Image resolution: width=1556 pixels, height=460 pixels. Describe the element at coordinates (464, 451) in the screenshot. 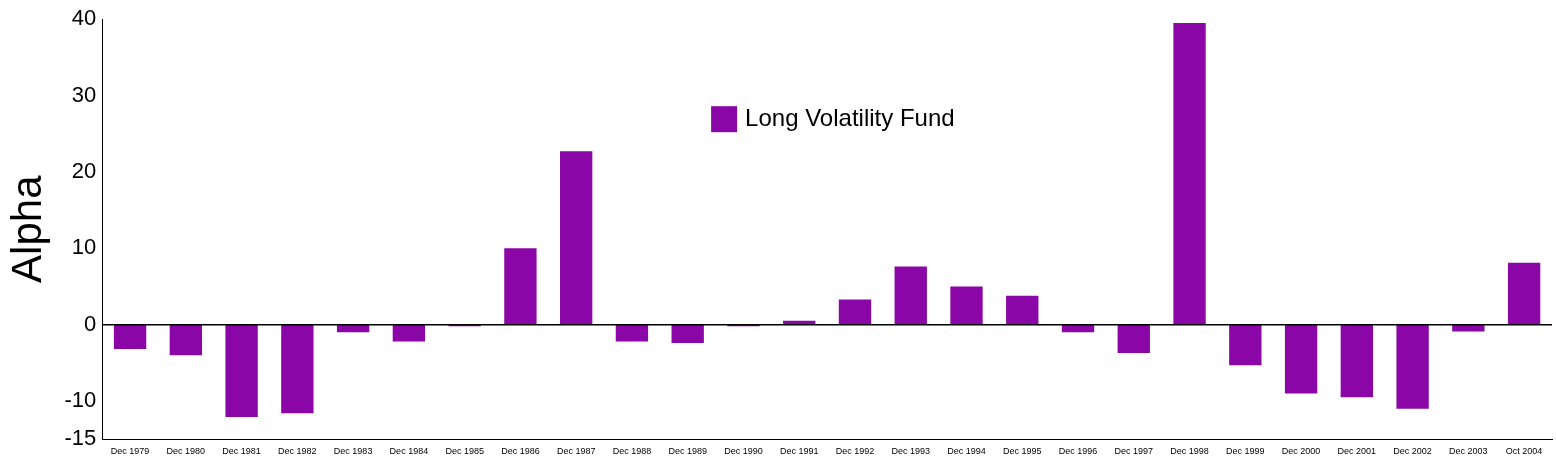

I see `x-tick-label: Dec 1985` at that location.